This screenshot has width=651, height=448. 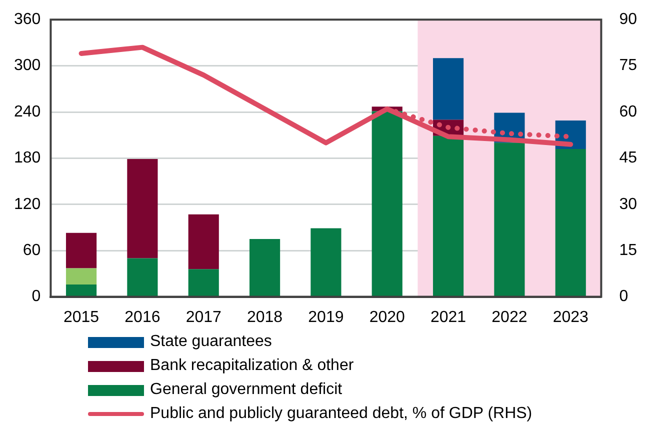 What do you see at coordinates (27, 204) in the screenshot?
I see `y-tick-label: 120` at bounding box center [27, 204].